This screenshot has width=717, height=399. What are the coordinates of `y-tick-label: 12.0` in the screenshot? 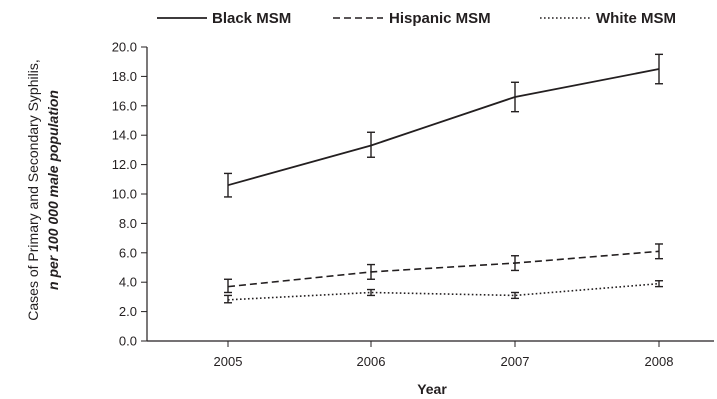 It's located at (124, 164).